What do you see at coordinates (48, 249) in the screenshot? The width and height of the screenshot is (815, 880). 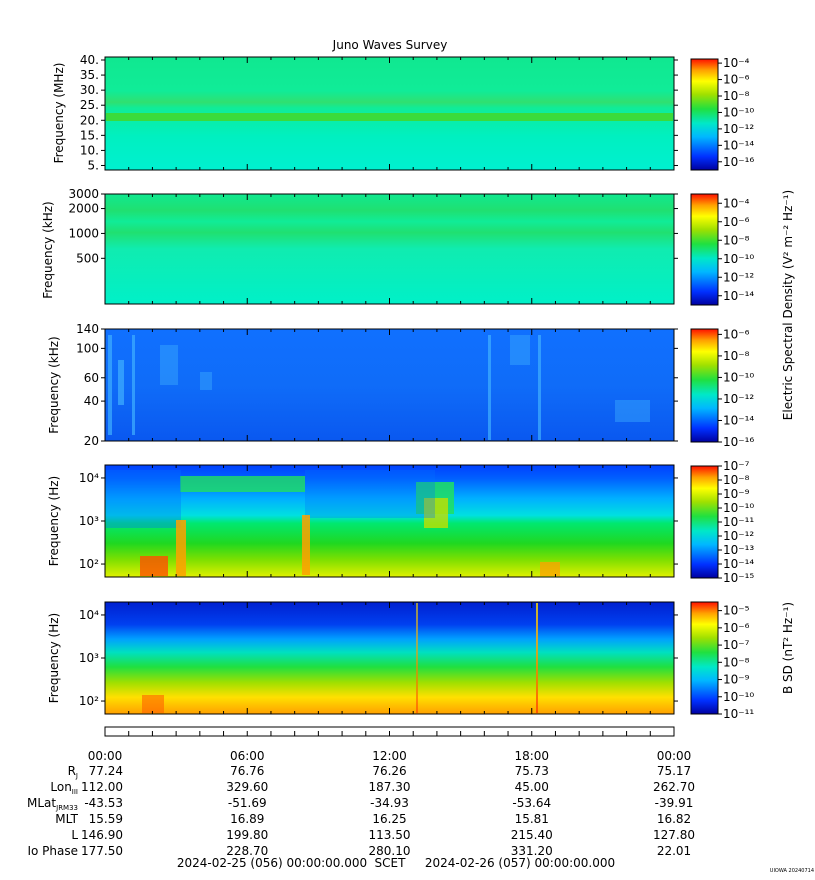 I see `ylabel-panel-2: Frequency (kHz)` at bounding box center [48, 249].